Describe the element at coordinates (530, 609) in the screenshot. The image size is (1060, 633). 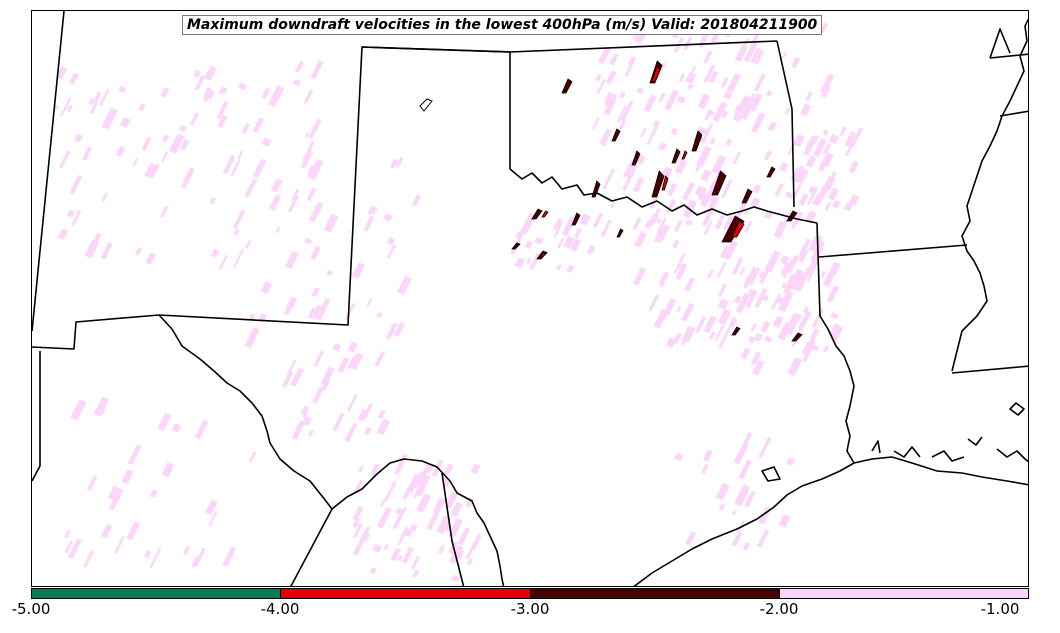
I see `colorbar-tick-label: -3.00` at that location.